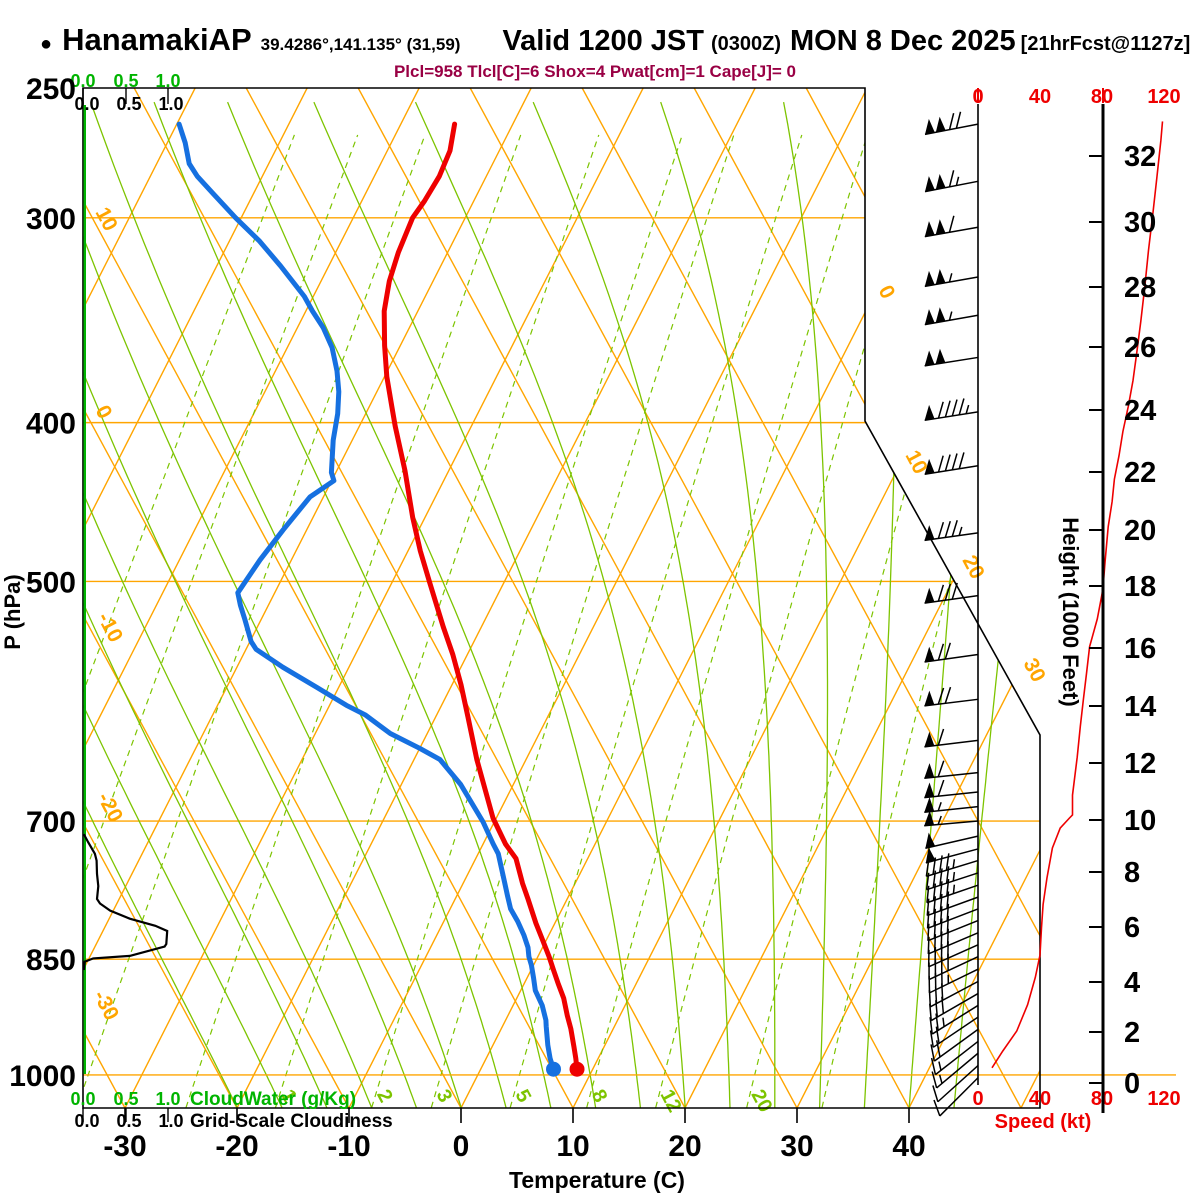 This screenshot has width=1200, height=1200. What do you see at coordinates (125, 81) in the screenshot?
I see `cloudwater-scale-top: 0.5` at bounding box center [125, 81].